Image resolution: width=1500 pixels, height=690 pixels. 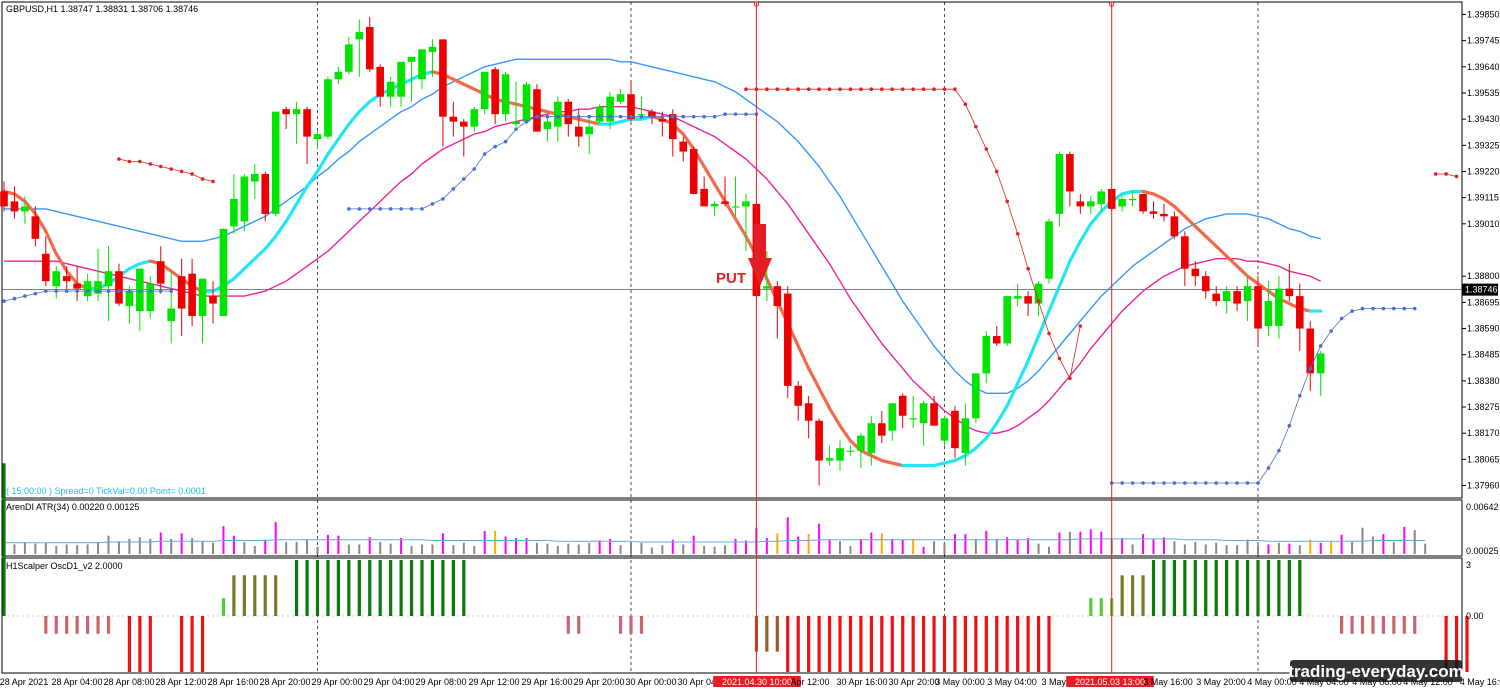 I want to click on x-tick-label: 29 Apr 16:00, so click(x=546, y=682).